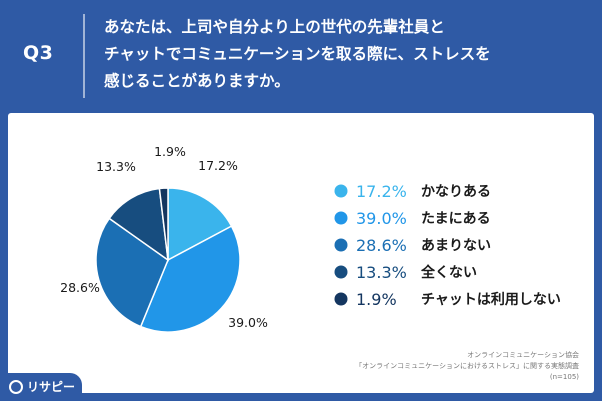  Describe the element at coordinates (381, 245) in the screenshot. I see `legend-value: 28.6%` at that location.